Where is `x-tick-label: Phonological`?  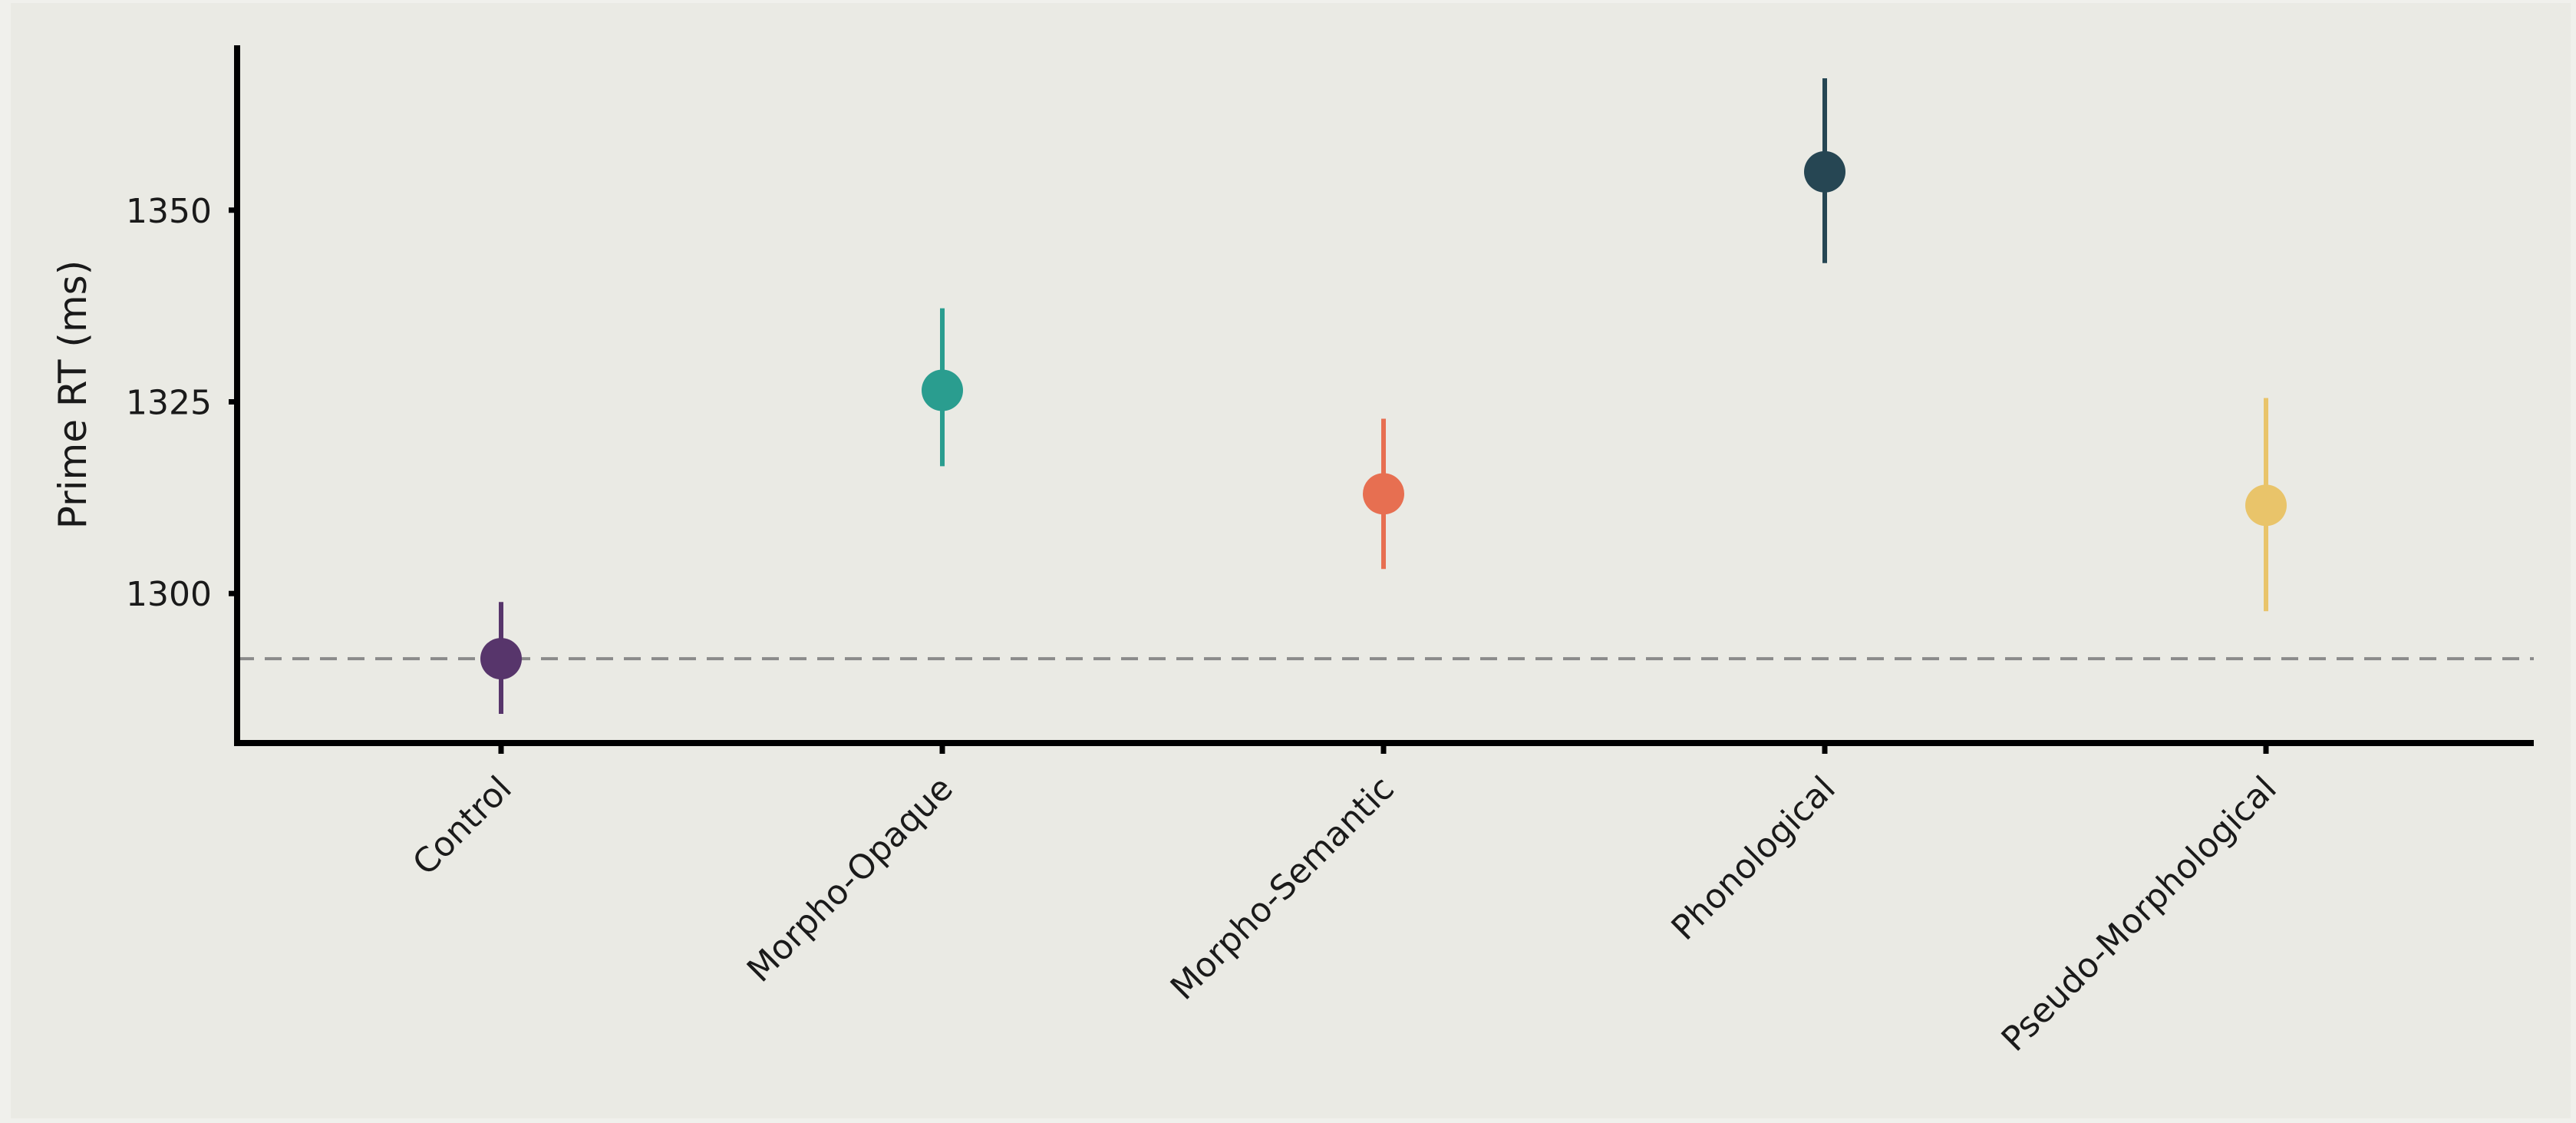
x-tick-label: Phonological is located at coordinates (1753, 858).